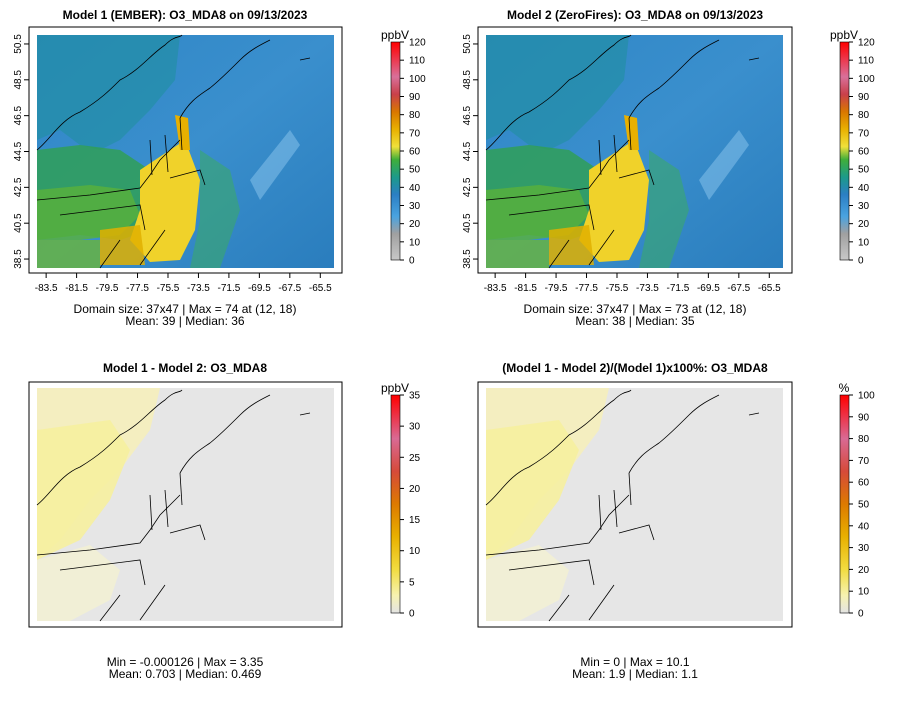 The height and width of the screenshot is (706, 900). Describe the element at coordinates (708, 288) in the screenshot. I see `x-tick-label: -69.5` at that location.